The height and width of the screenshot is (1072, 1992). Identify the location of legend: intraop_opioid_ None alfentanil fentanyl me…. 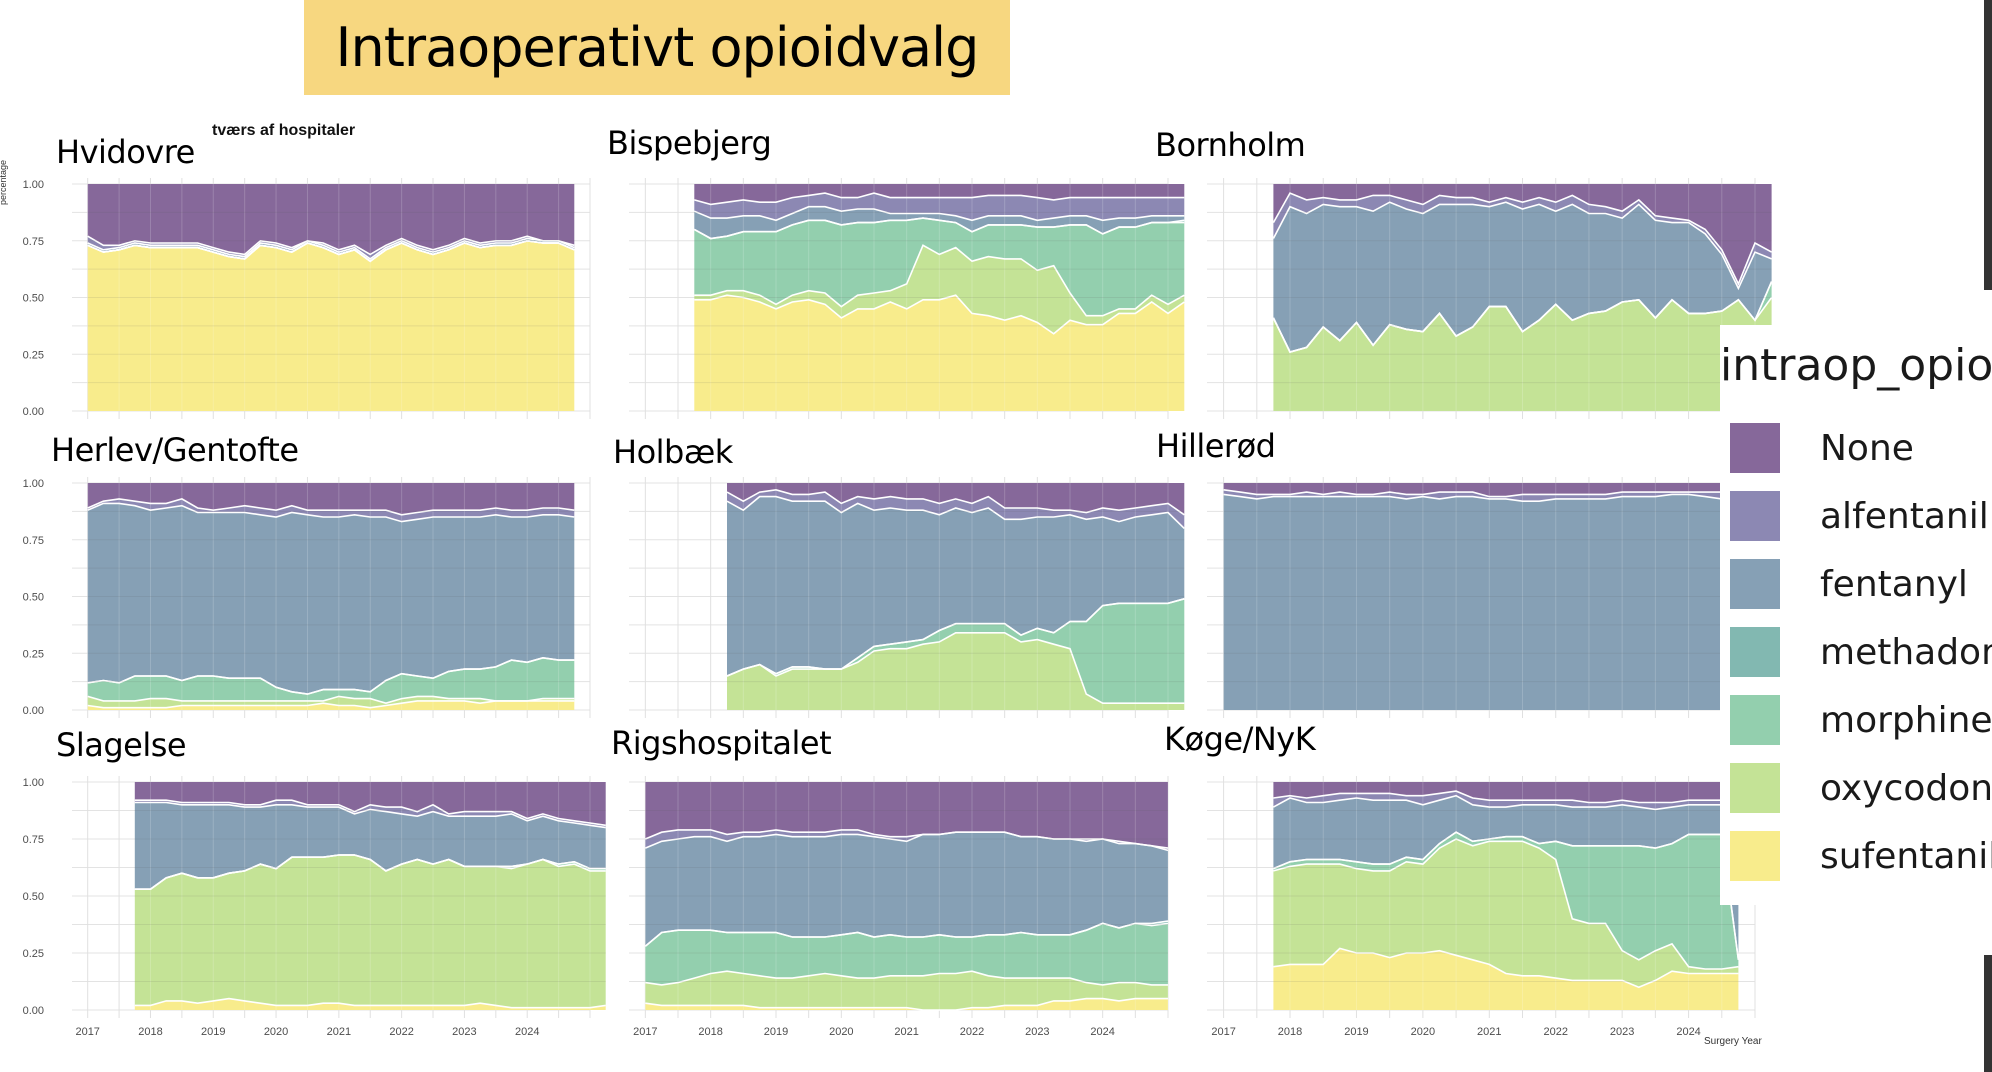
(1856, 615).